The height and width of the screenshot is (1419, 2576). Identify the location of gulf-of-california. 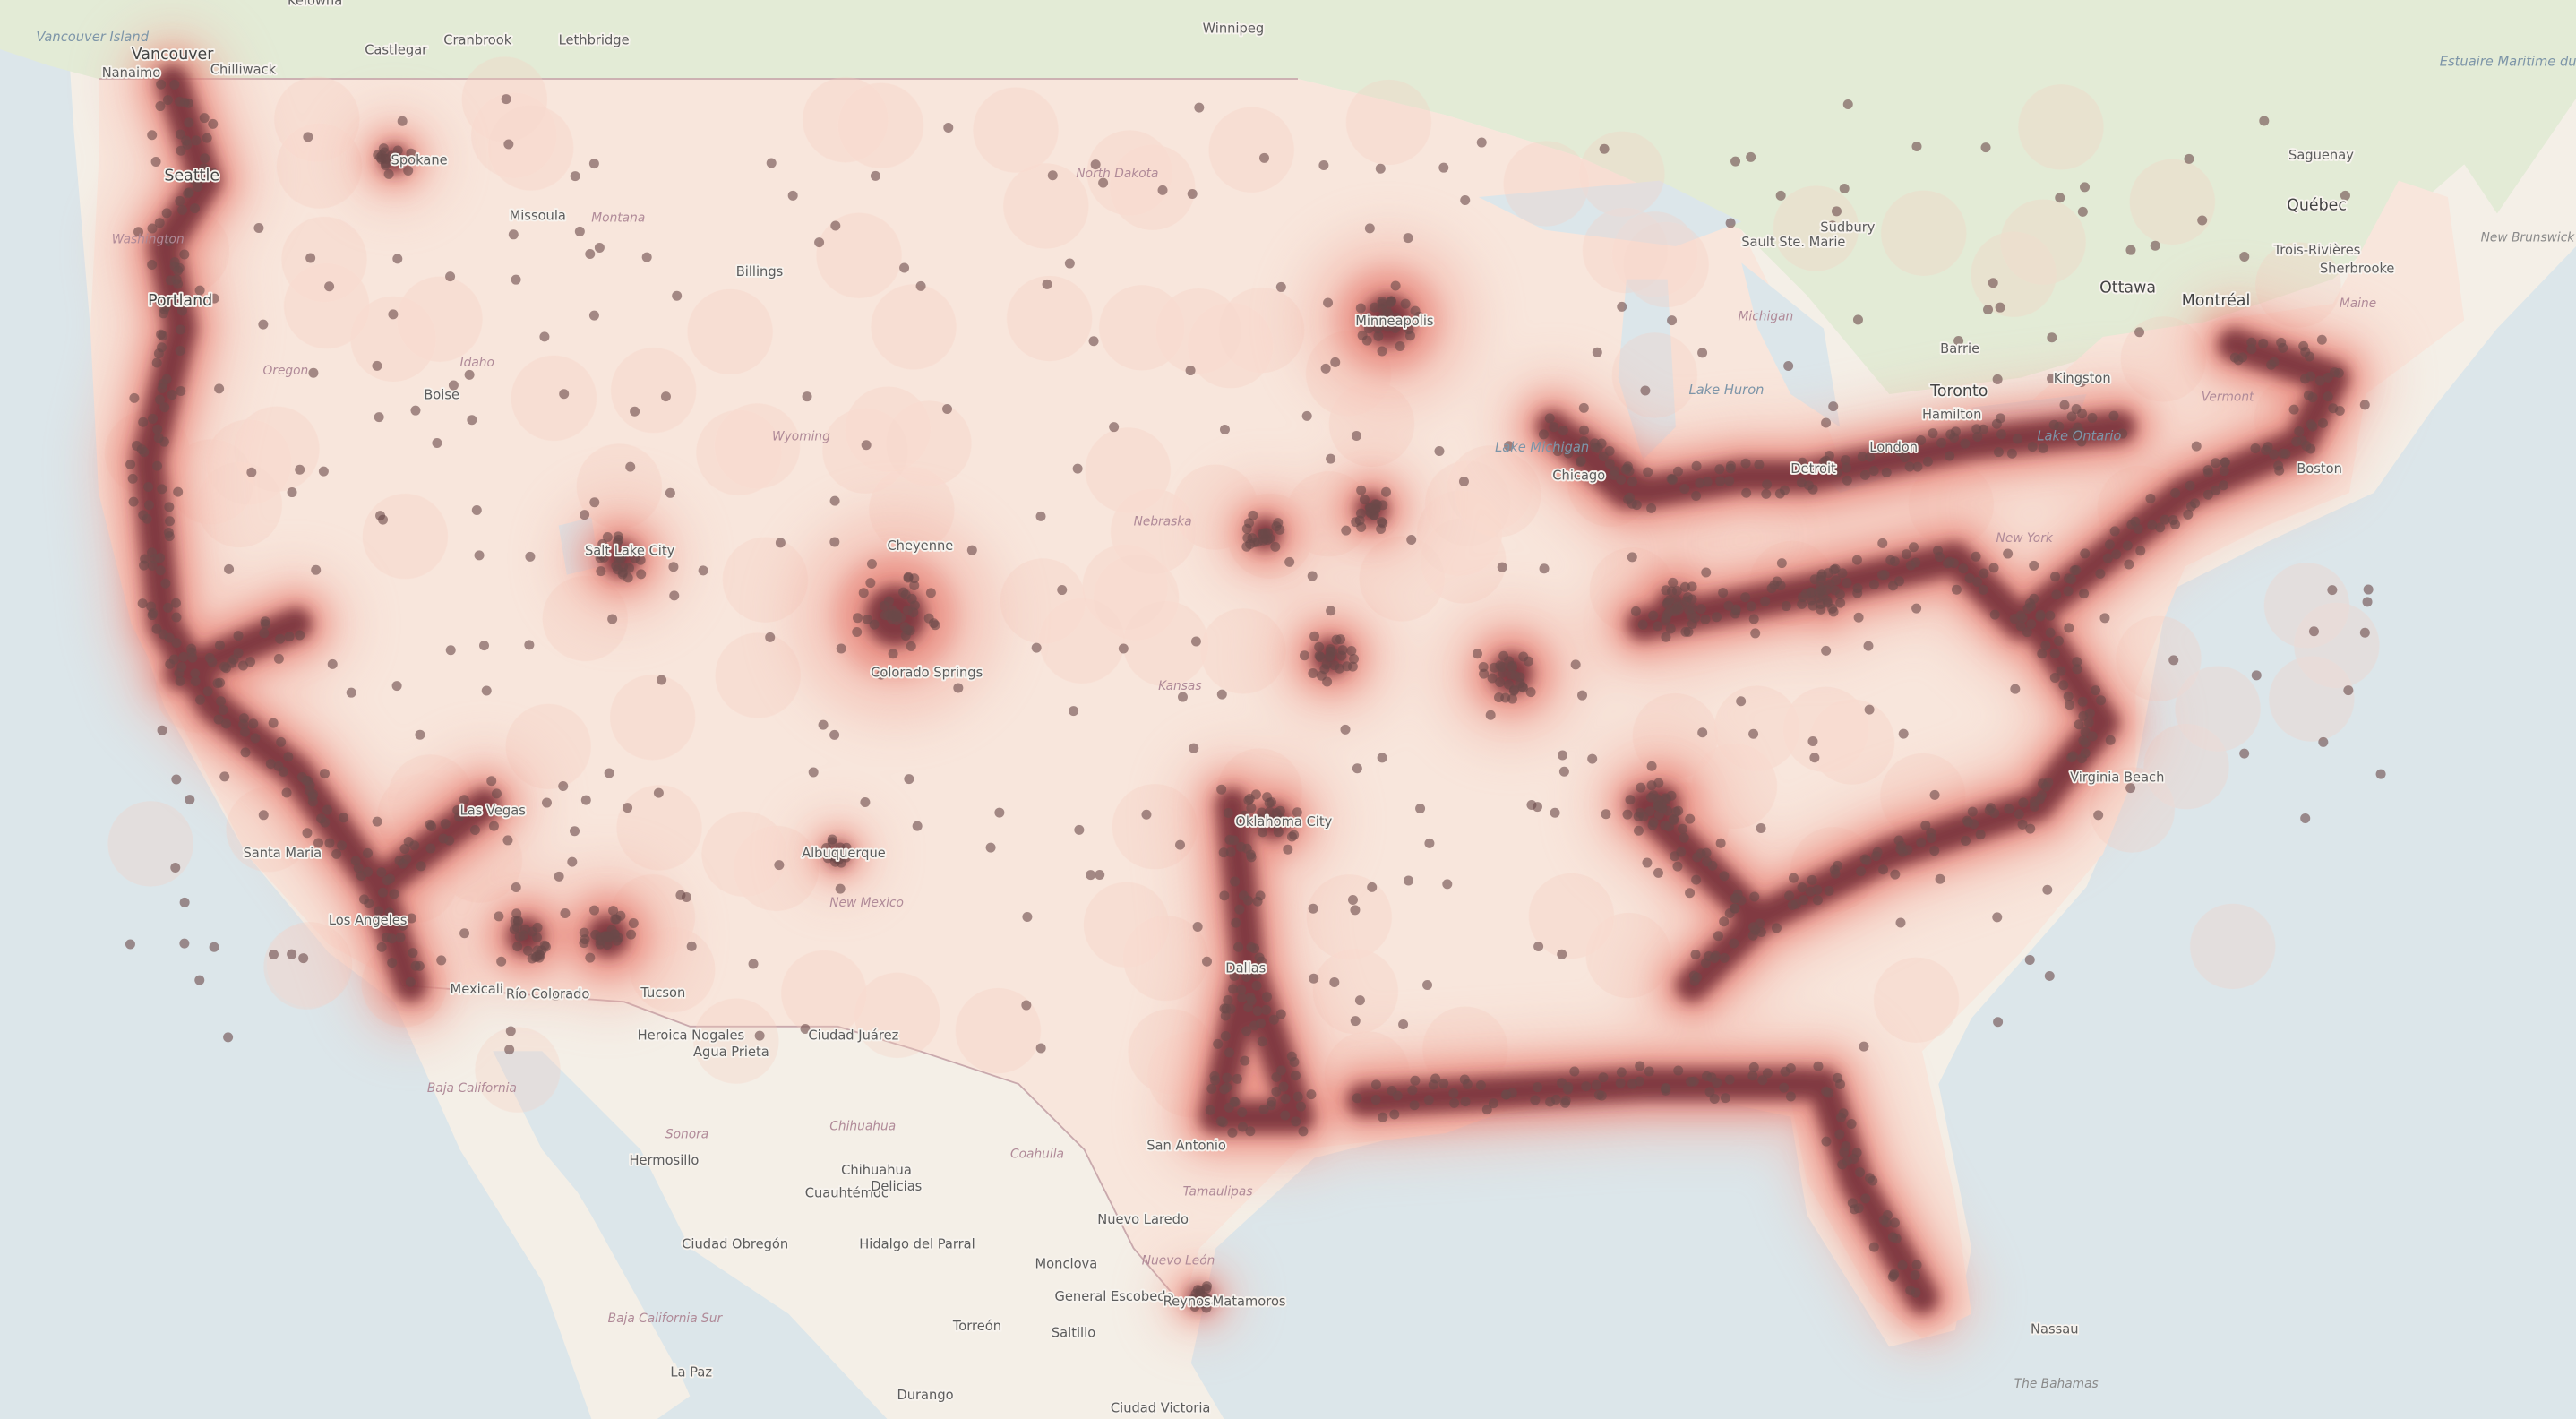
(600, 1207).